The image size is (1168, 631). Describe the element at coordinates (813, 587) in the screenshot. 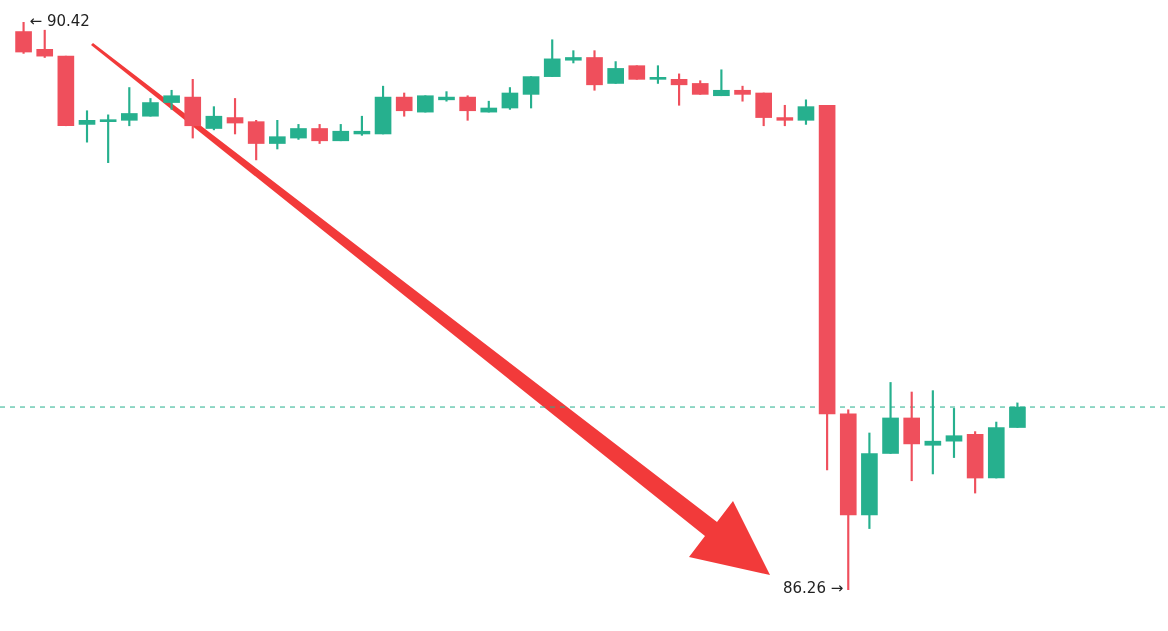

I see `annotation: 86.26 →` at that location.